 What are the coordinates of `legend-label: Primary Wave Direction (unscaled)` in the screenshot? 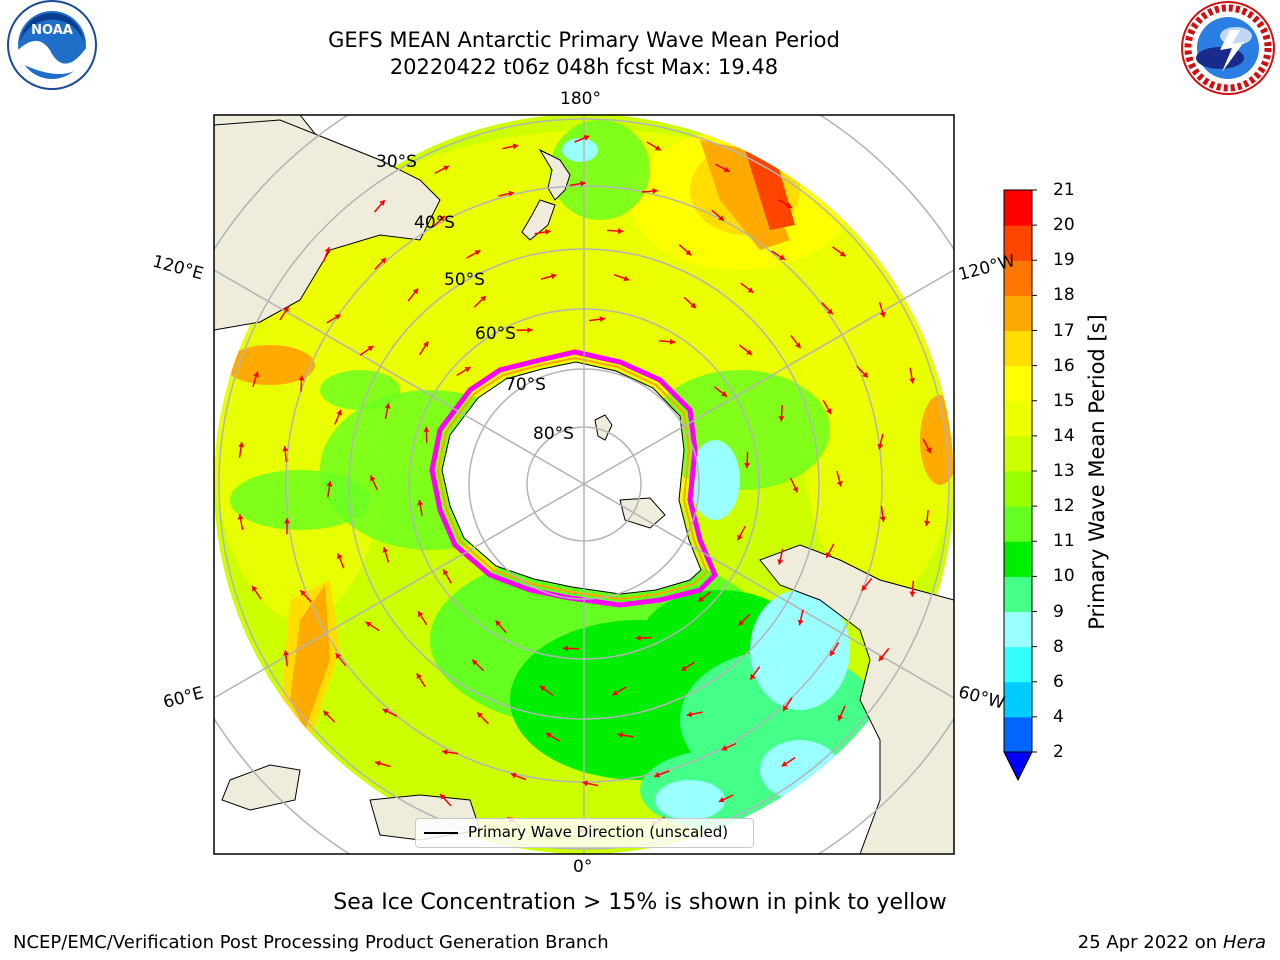 It's located at (598, 832).